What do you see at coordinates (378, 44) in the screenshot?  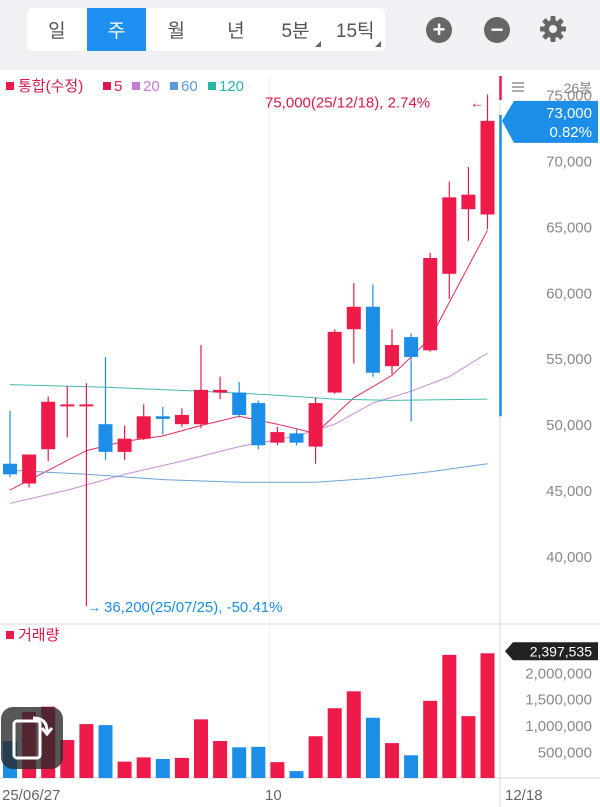 I see `dropdown-corner-icon` at bounding box center [378, 44].